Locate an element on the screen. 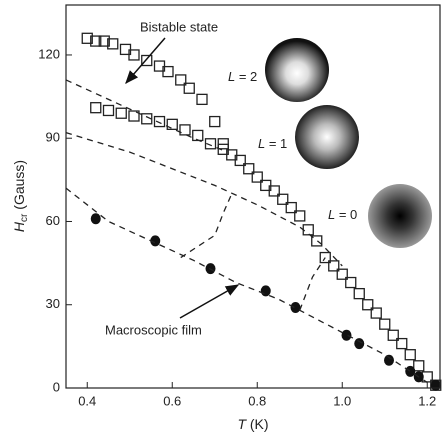  x-tick-label: 1.0 is located at coordinates (342, 400).